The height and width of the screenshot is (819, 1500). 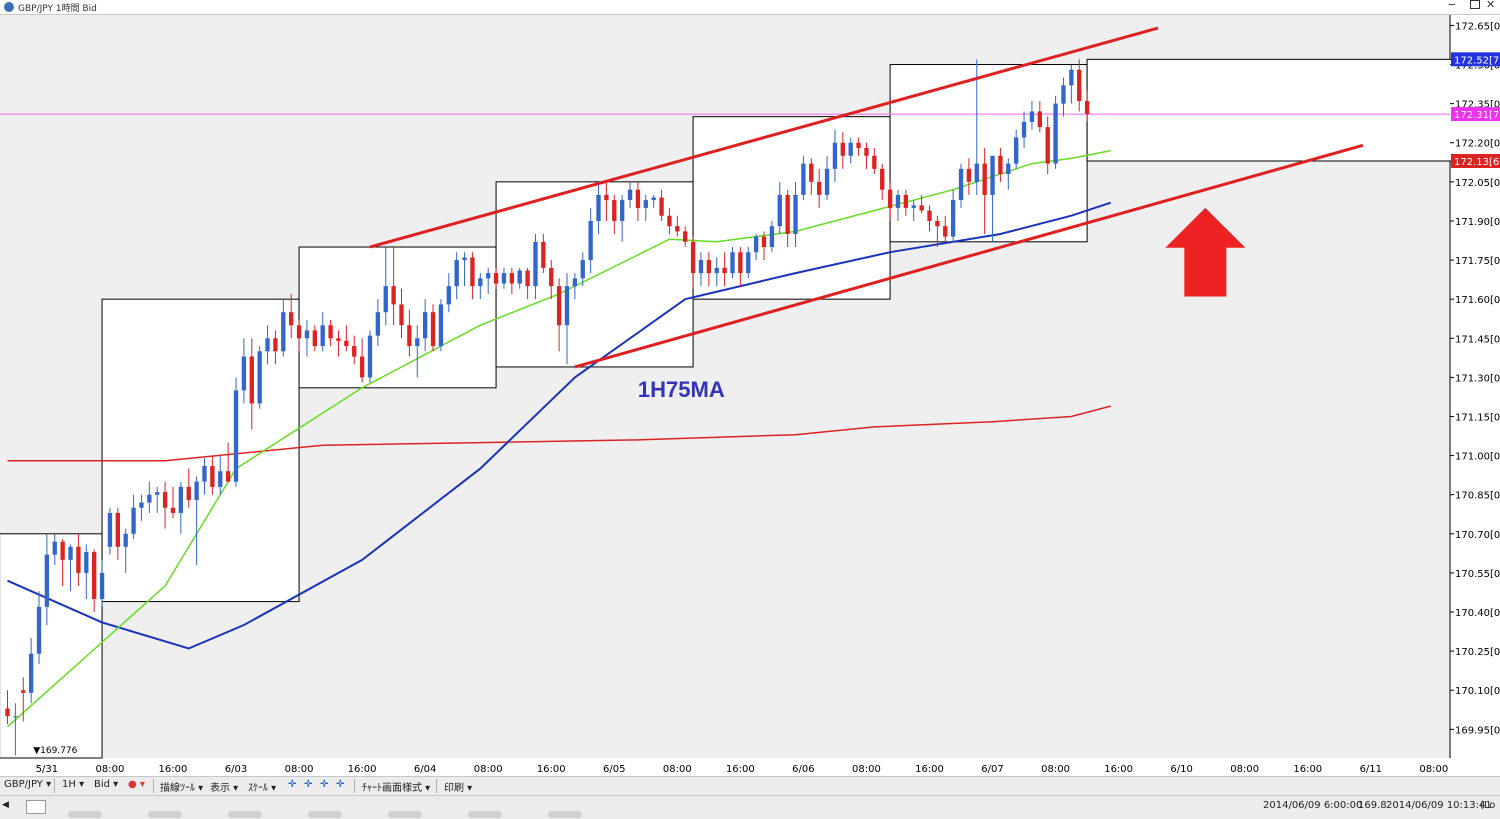 I want to click on scroll-left-icon: ◀, so click(x=5, y=805).